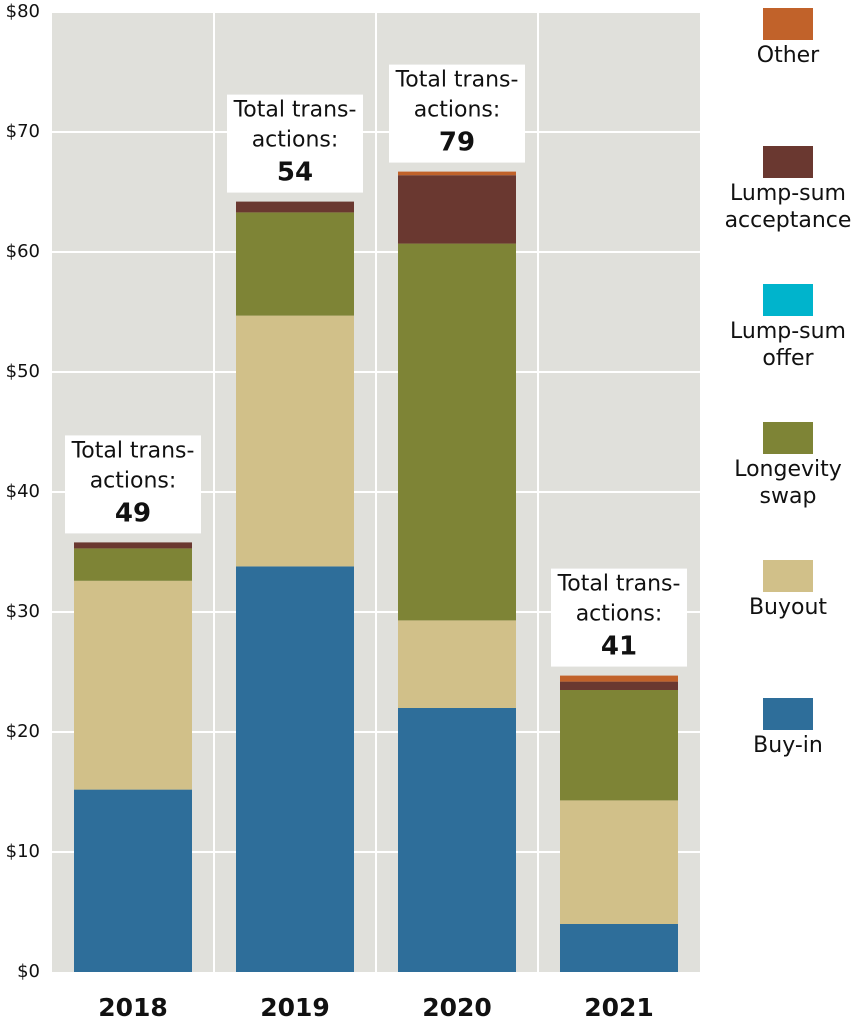 The image size is (859, 1027). What do you see at coordinates (619, 678) in the screenshot?
I see `bar-segment-other-2021` at bounding box center [619, 678].